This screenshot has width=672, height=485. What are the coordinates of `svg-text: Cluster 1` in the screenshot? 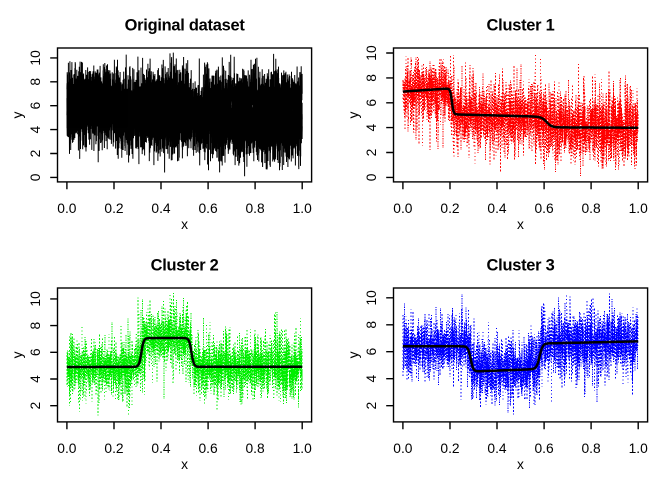 It's located at (521, 26).